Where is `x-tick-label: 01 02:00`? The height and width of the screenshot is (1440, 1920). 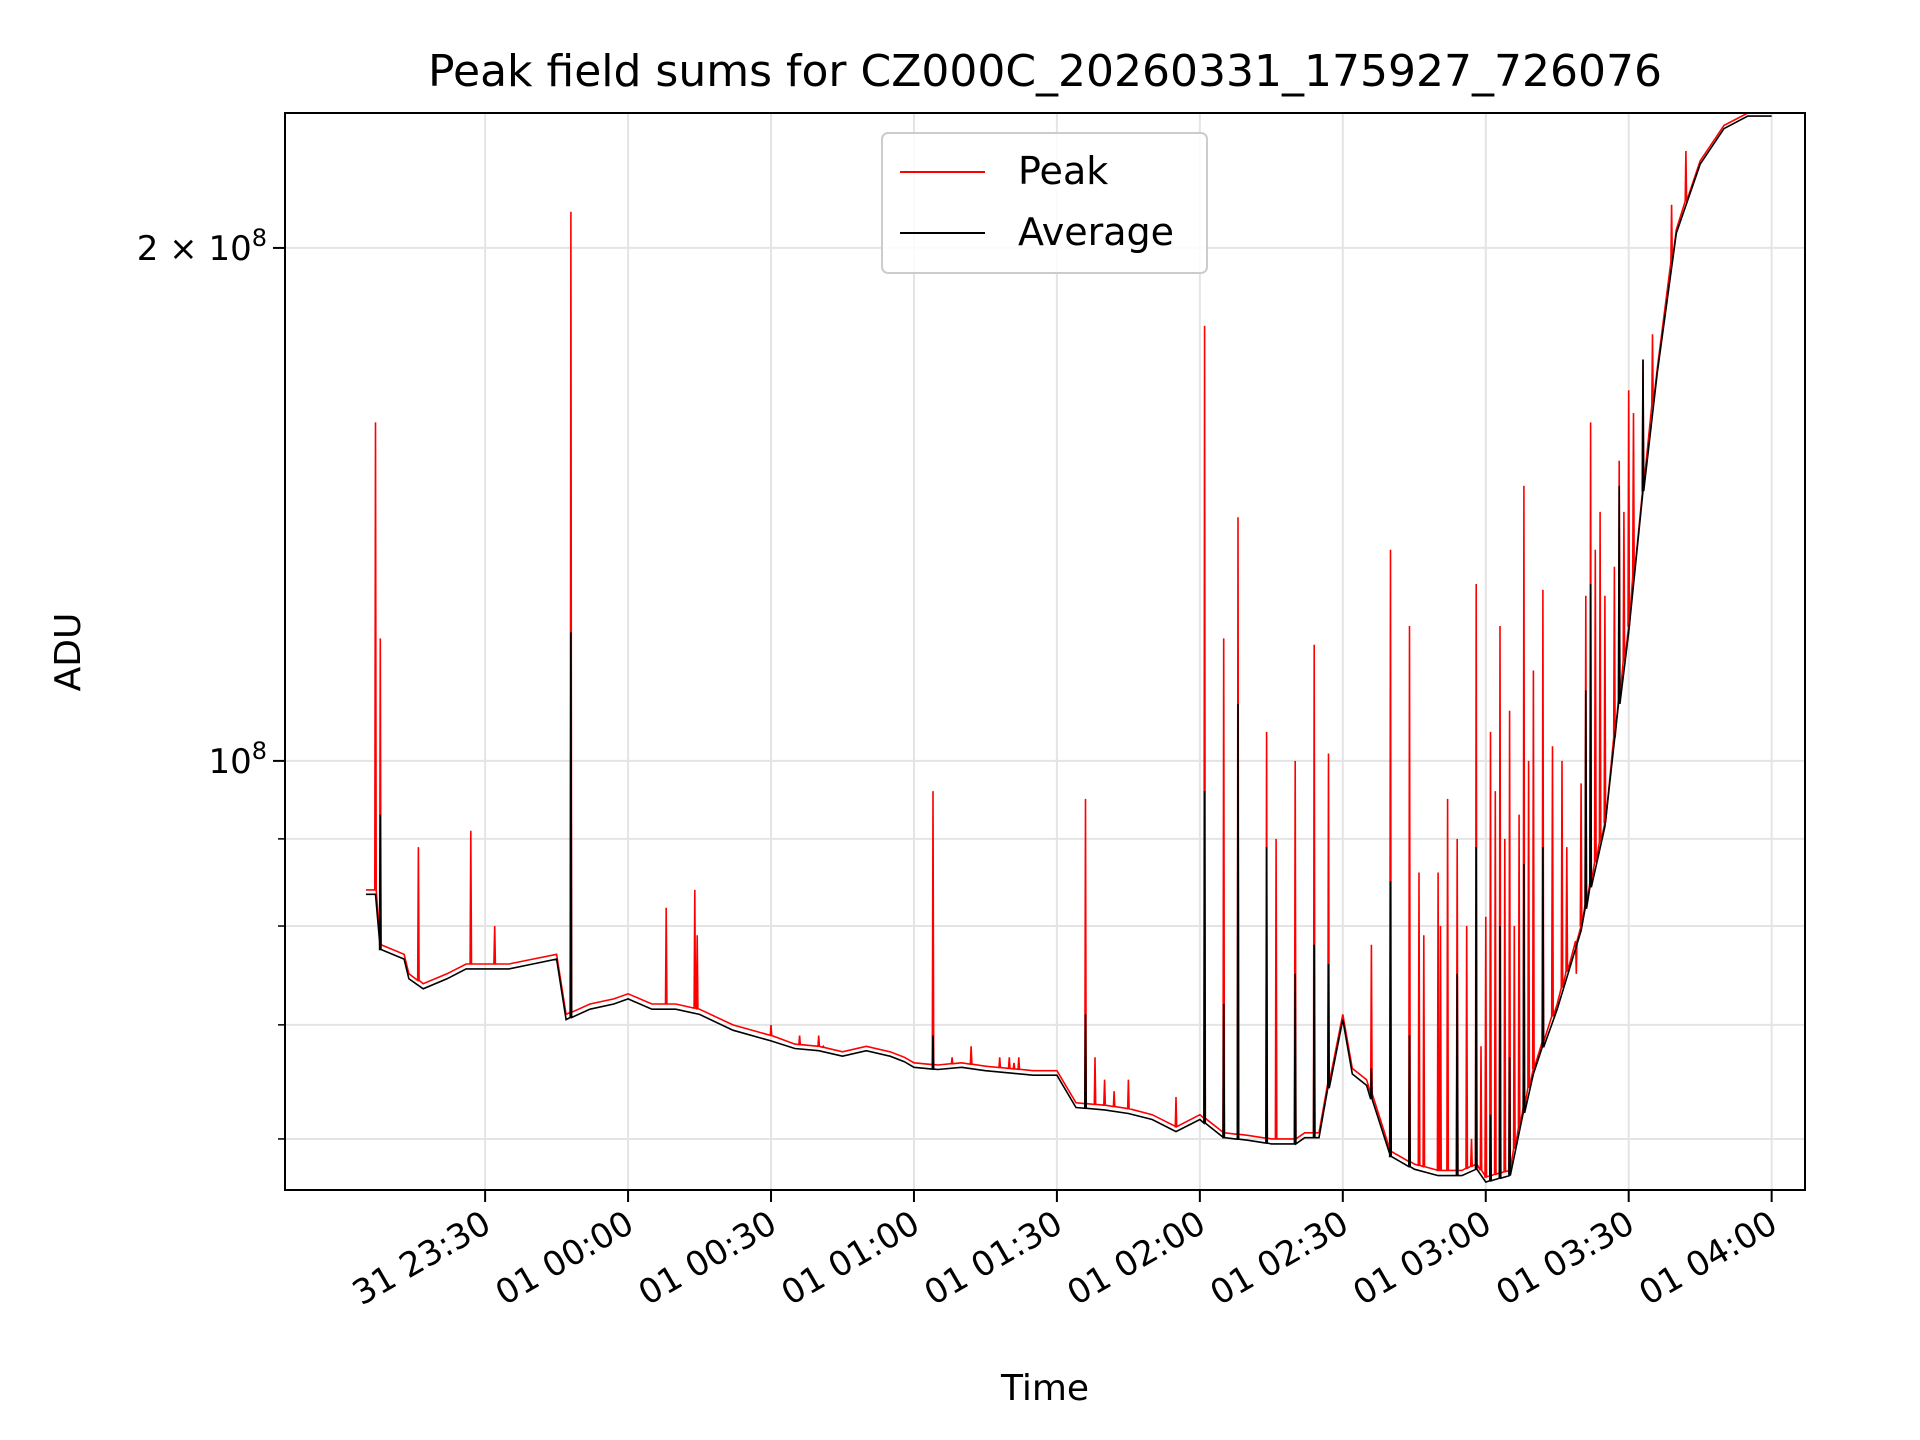 x-tick-label: 01 02:00 is located at coordinates (1137, 1258).